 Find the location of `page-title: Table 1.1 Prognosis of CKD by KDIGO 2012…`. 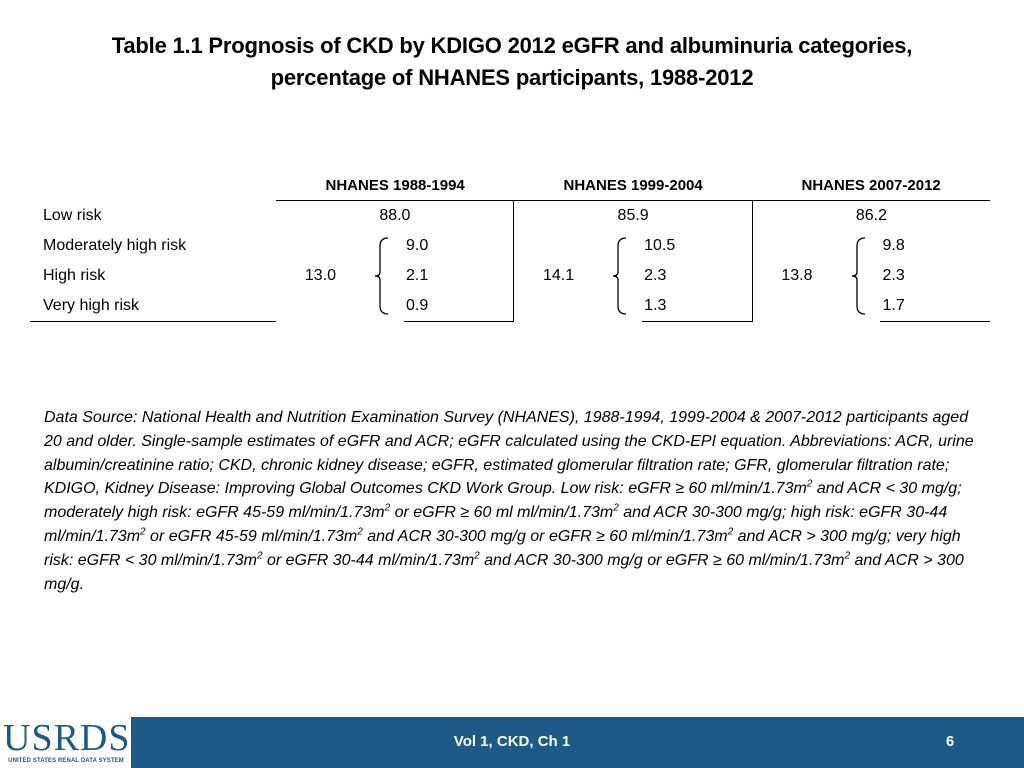

page-title: Table 1.1 Prognosis of CKD by KDIGO 2012… is located at coordinates (512, 62).